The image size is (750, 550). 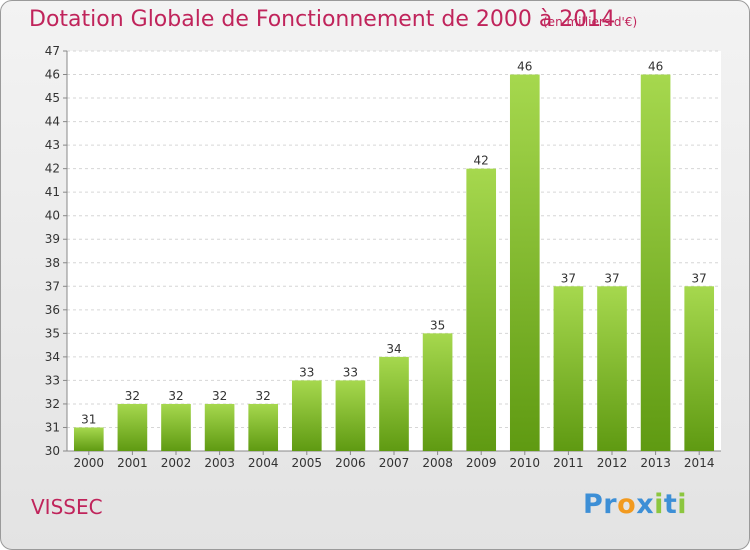 What do you see at coordinates (699, 463) in the screenshot?
I see `x-tick-label-2014: 2014` at bounding box center [699, 463].